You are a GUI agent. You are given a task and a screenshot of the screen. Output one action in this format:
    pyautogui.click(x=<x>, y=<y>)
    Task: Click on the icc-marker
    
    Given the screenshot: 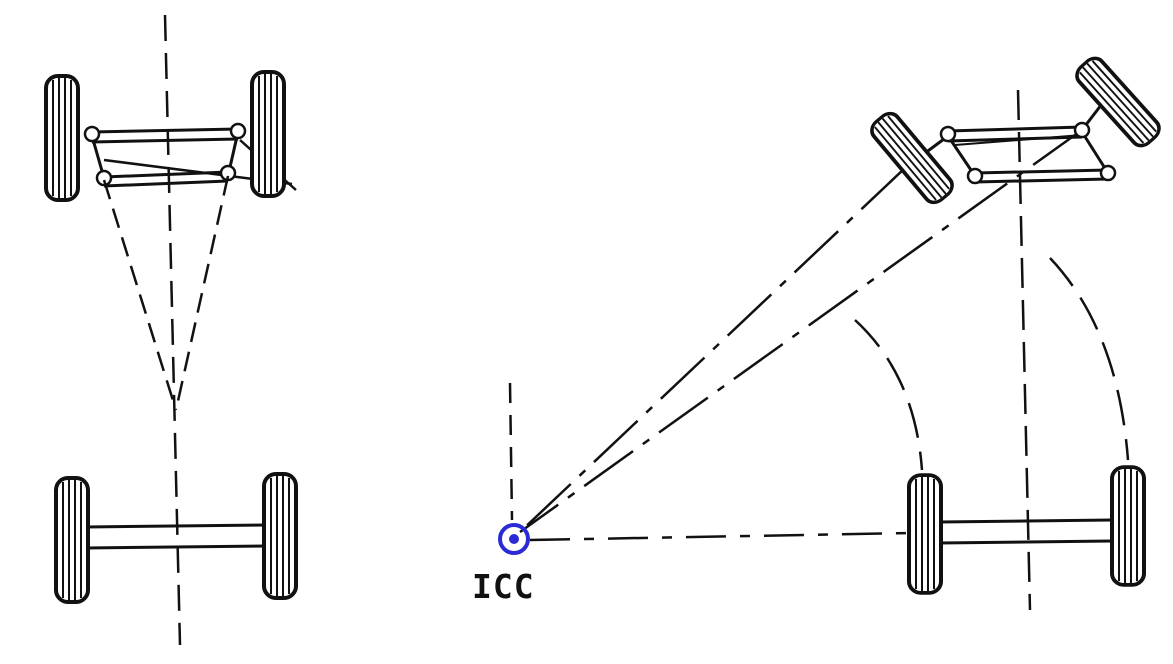 What is the action you would take?
    pyautogui.click(x=514, y=539)
    